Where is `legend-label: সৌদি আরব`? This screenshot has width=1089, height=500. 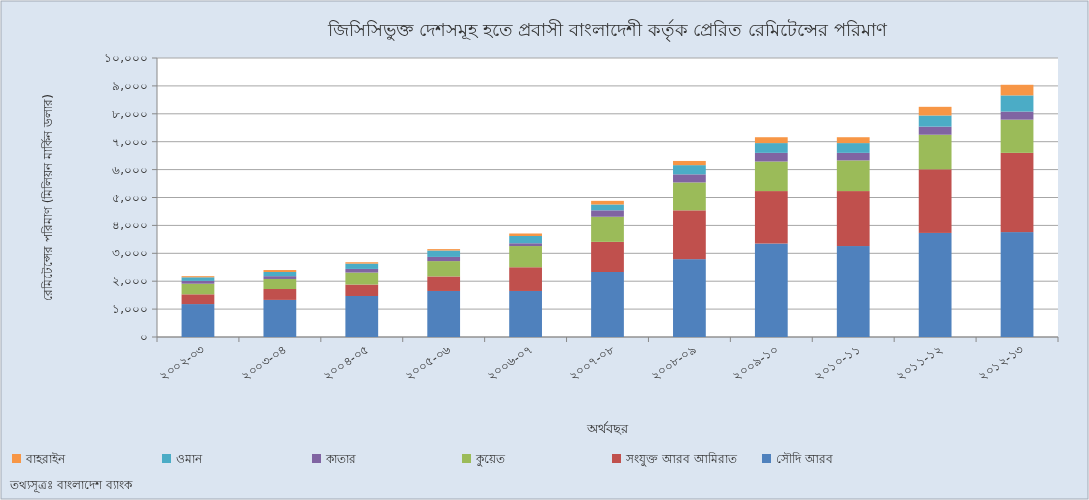 legend-label: সৌদি আরব is located at coordinates (804, 459).